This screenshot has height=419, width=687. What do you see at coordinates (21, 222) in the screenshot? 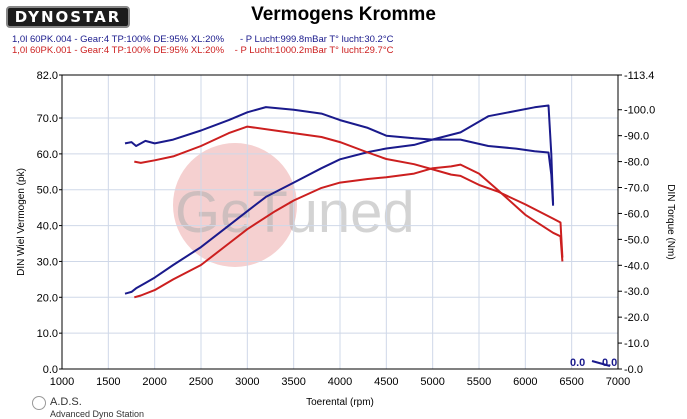
I see `y-axis-label: DIN Wiel Vermogen (pk)` at bounding box center [21, 222].